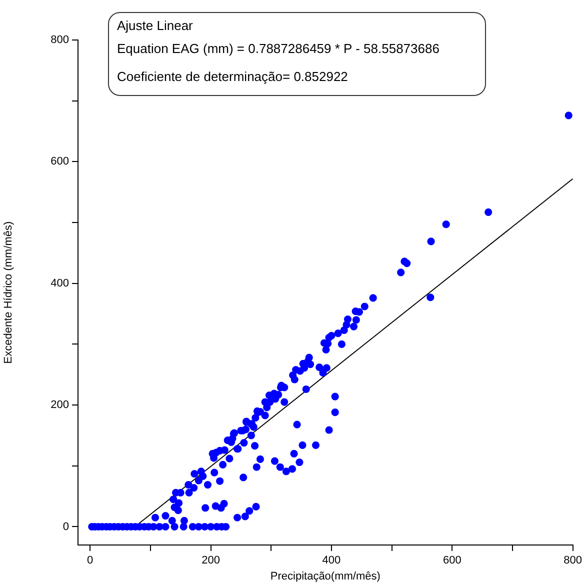 The image size is (585, 585). Describe the element at coordinates (573, 560) in the screenshot. I see `x-tick-label: 800` at that location.